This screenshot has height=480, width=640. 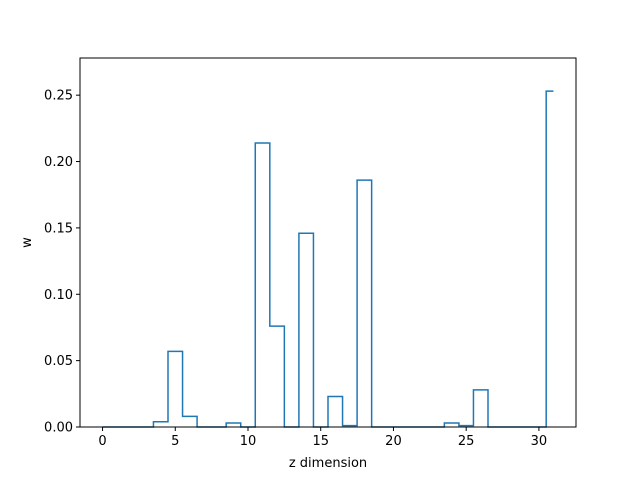 I want to click on x-axis-label: z dimension, so click(x=328, y=463).